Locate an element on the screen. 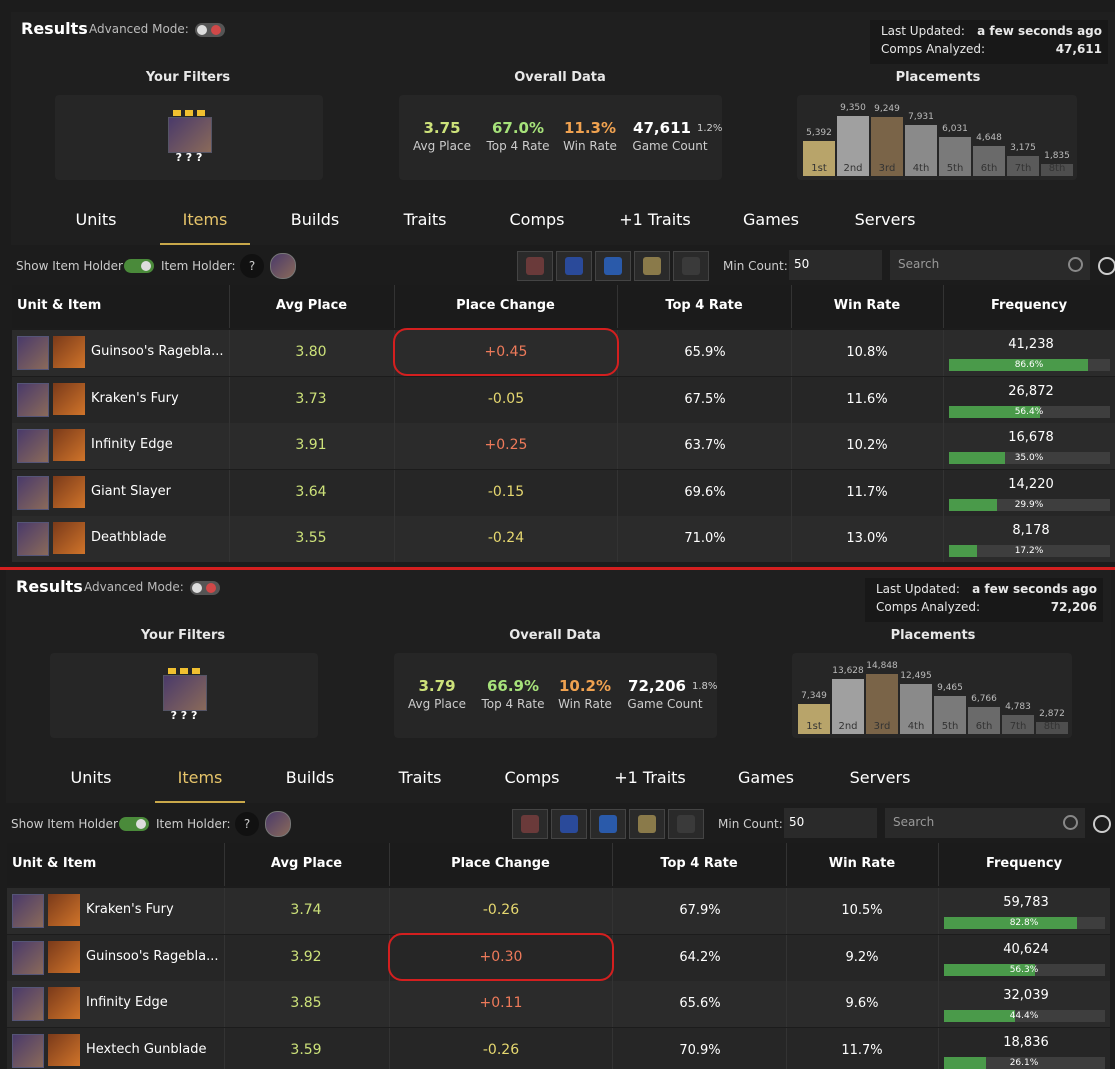 The height and width of the screenshot is (1069, 1115). place-change: +0.45 is located at coordinates (506, 352).